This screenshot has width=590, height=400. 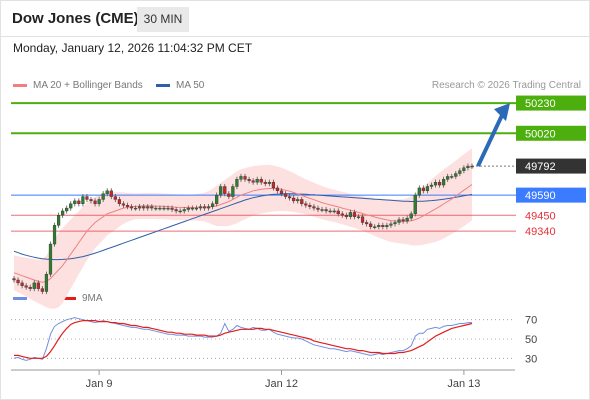 I want to click on legend-ma9: 9MA, so click(x=82, y=298).